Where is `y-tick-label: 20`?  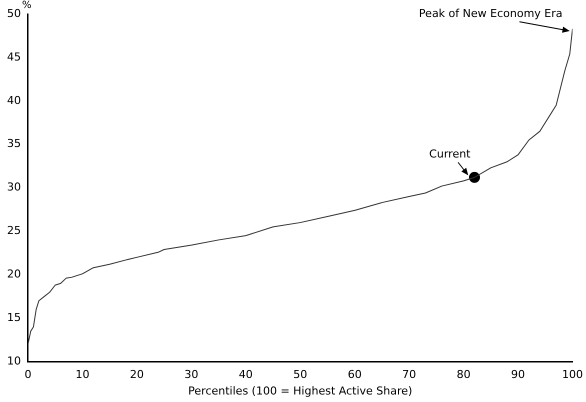
y-tick-label: 20 is located at coordinates (13, 274).